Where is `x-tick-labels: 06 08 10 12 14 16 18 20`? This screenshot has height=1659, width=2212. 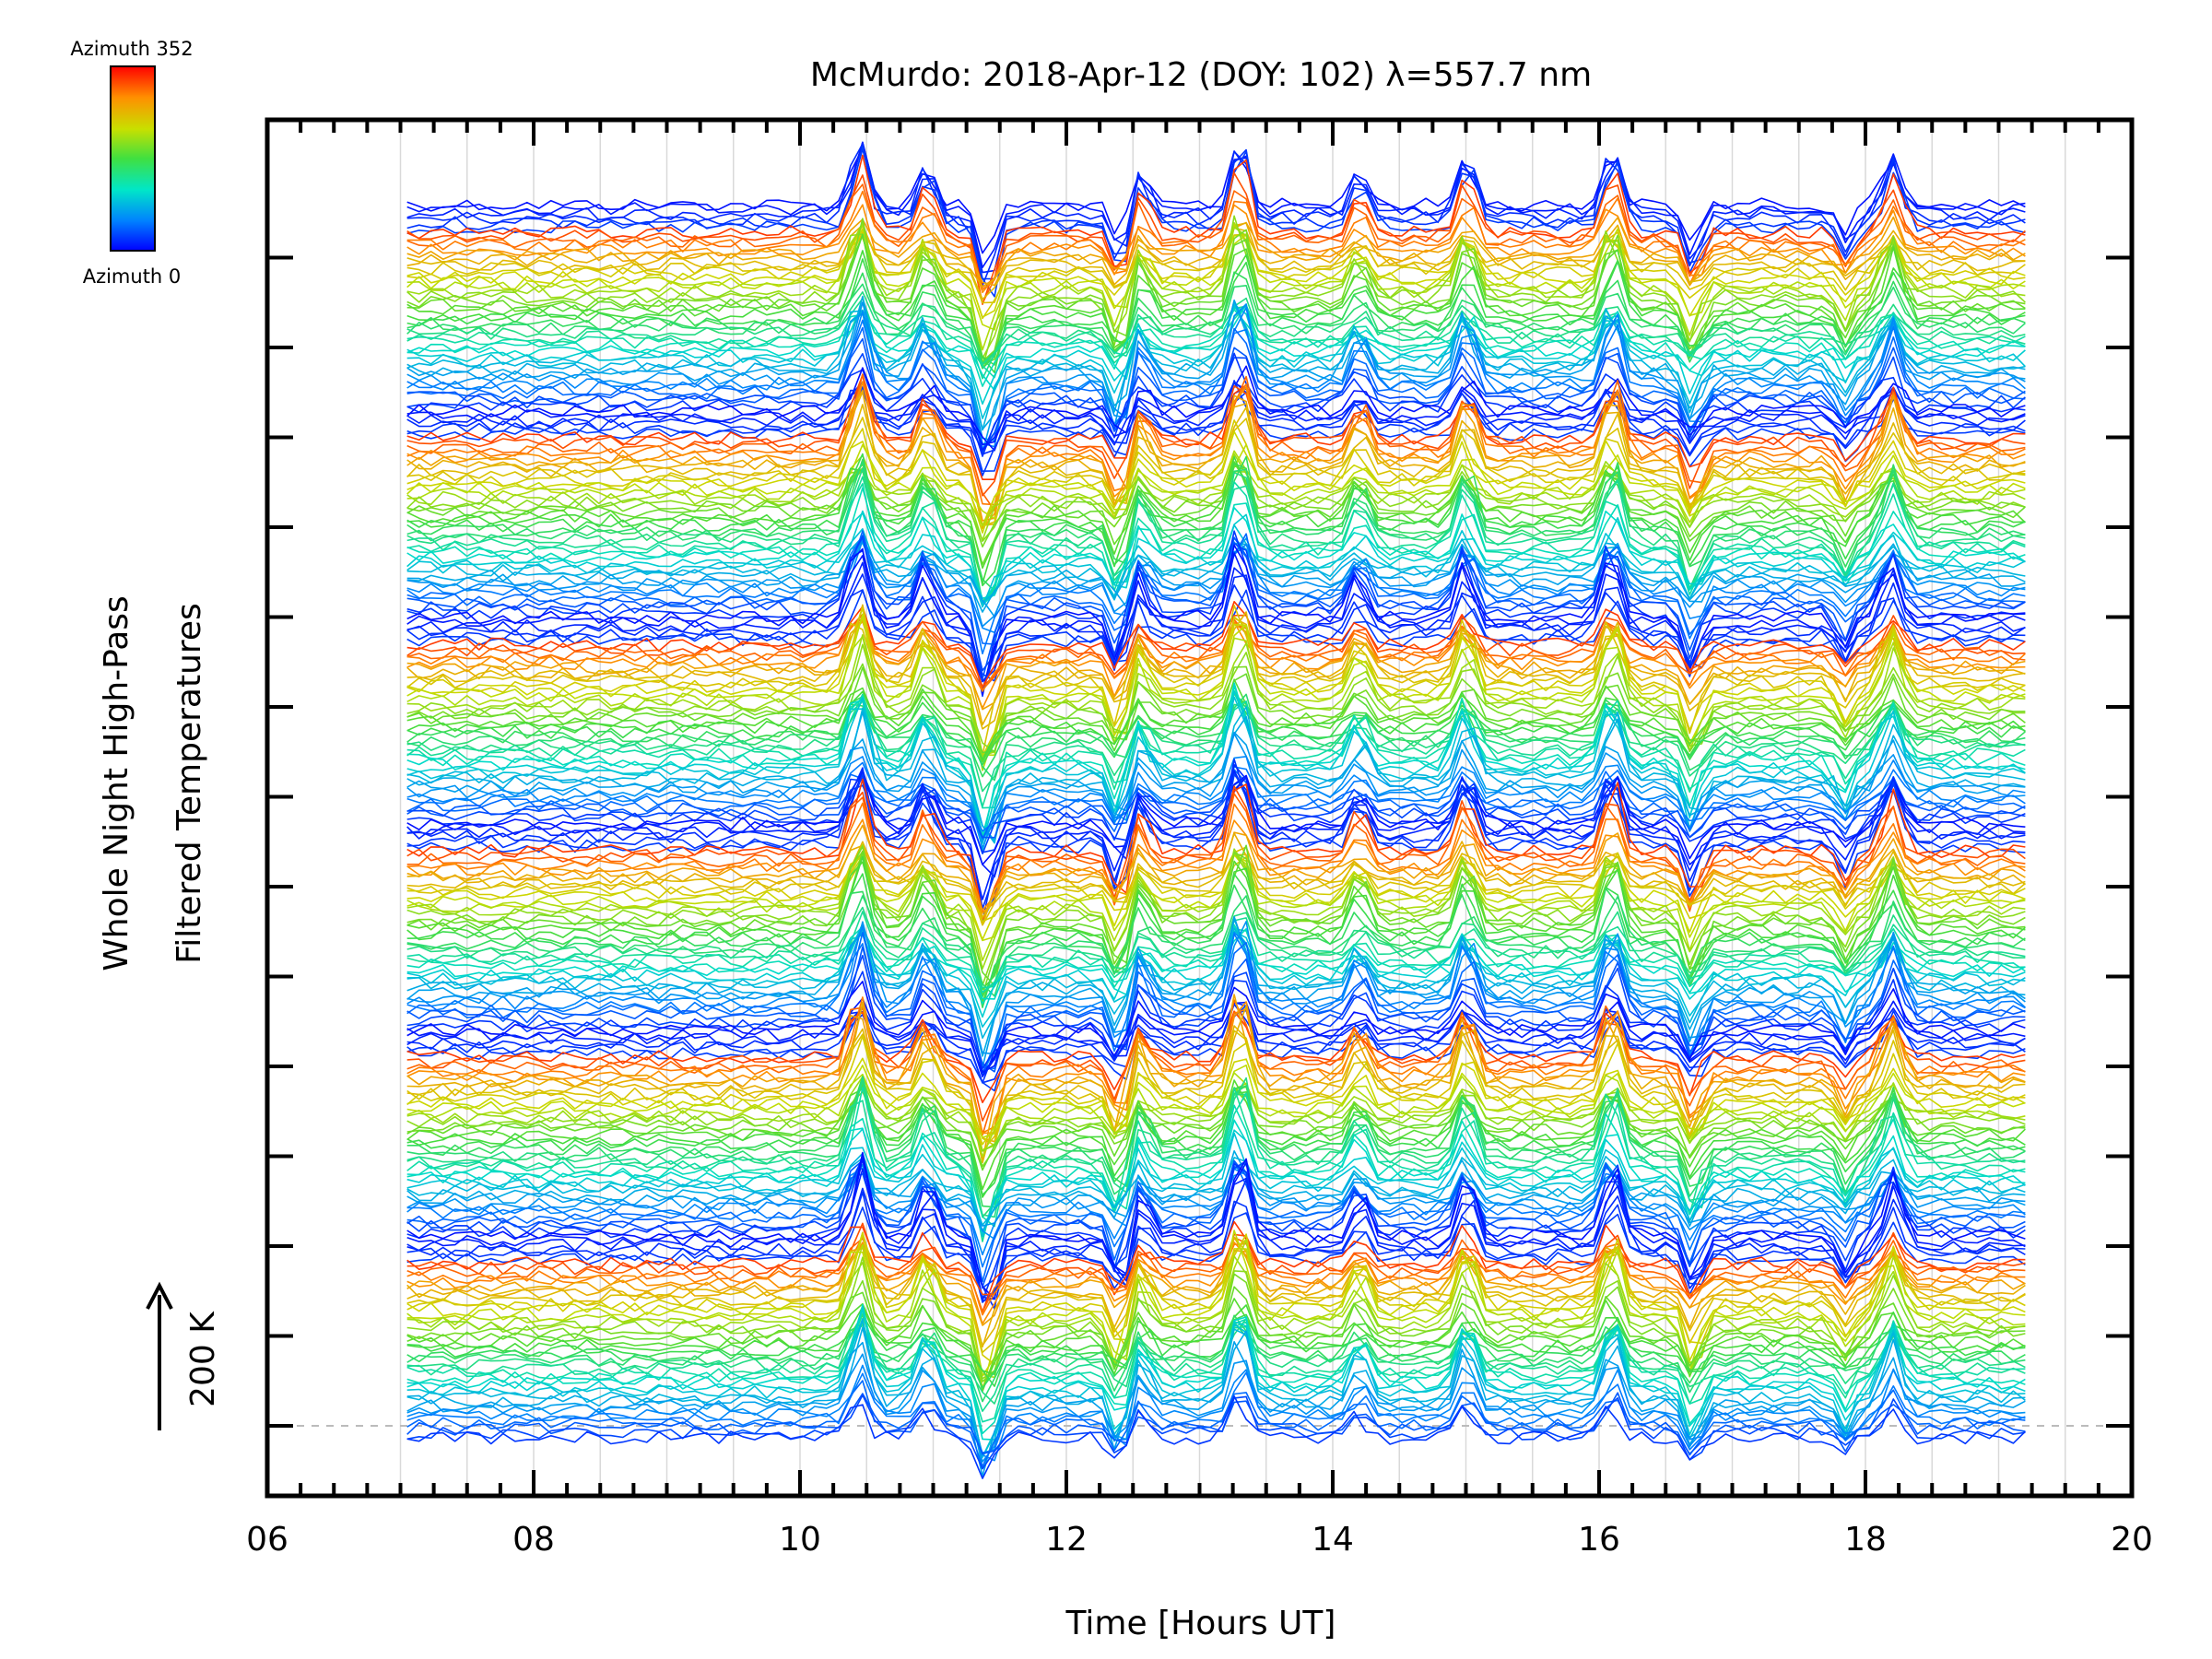 x-tick-labels: 06 08 10 12 14 16 18 20 is located at coordinates (1199, 1540).